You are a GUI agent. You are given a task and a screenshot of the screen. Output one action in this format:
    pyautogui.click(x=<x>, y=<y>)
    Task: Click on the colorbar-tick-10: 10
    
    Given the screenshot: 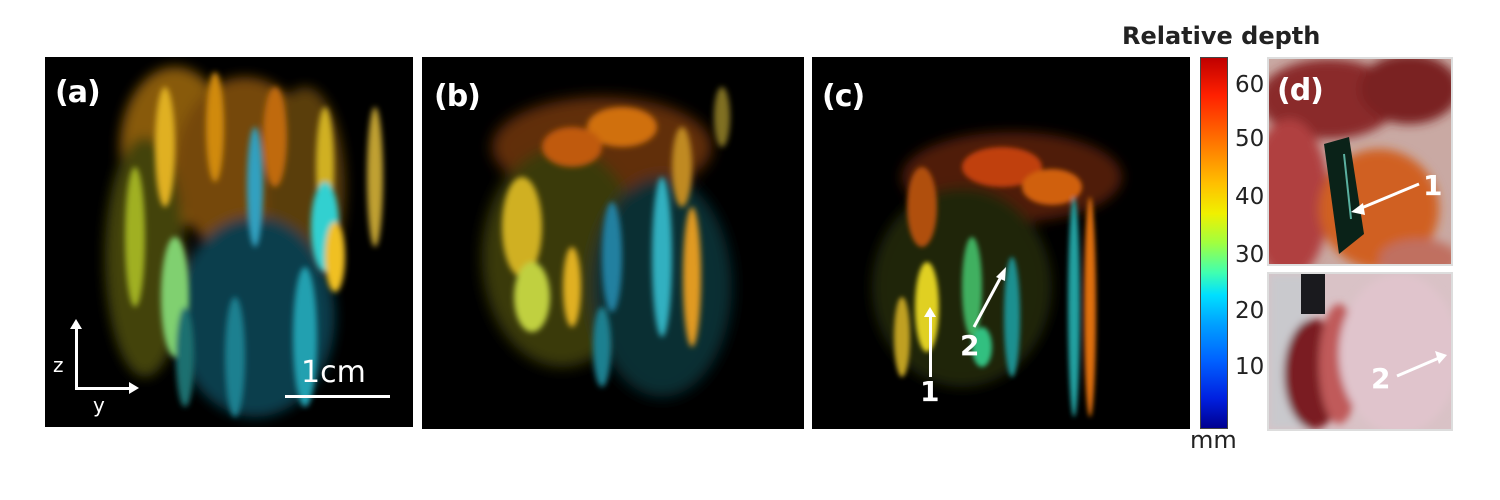 What is the action you would take?
    pyautogui.click(x=1250, y=367)
    